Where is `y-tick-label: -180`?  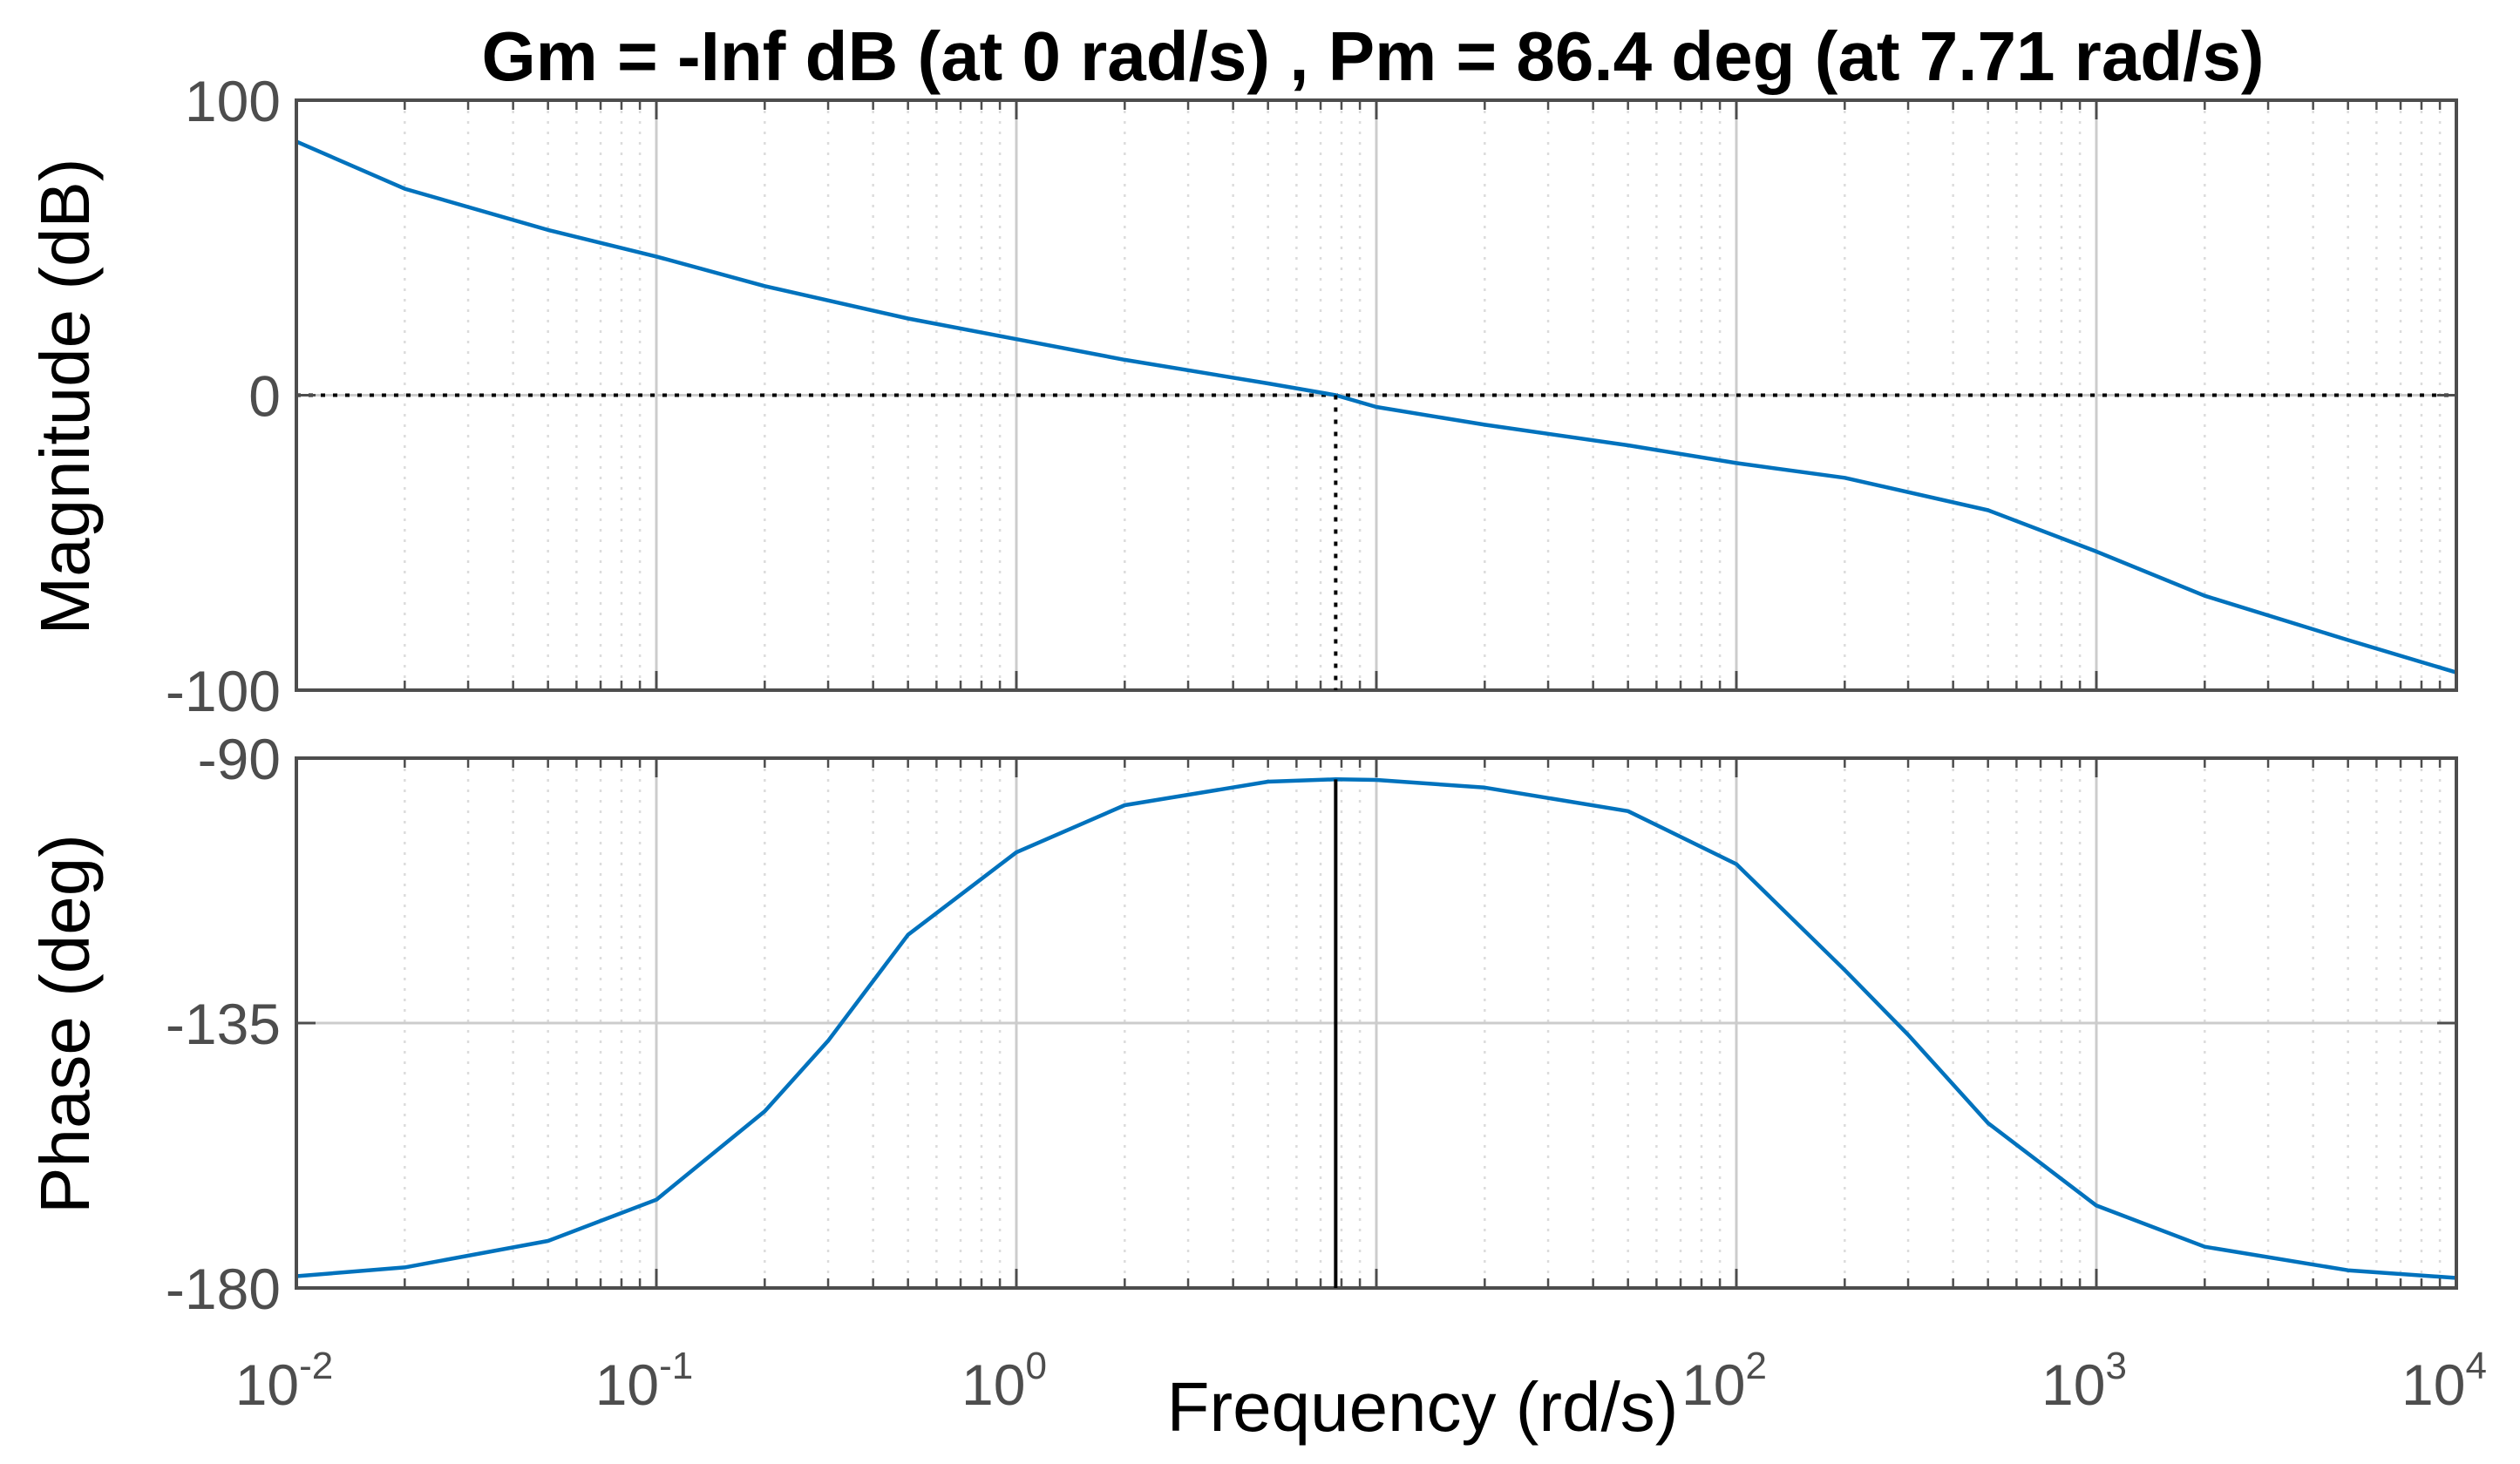 y-tick-label: -180 is located at coordinates (223, 1289).